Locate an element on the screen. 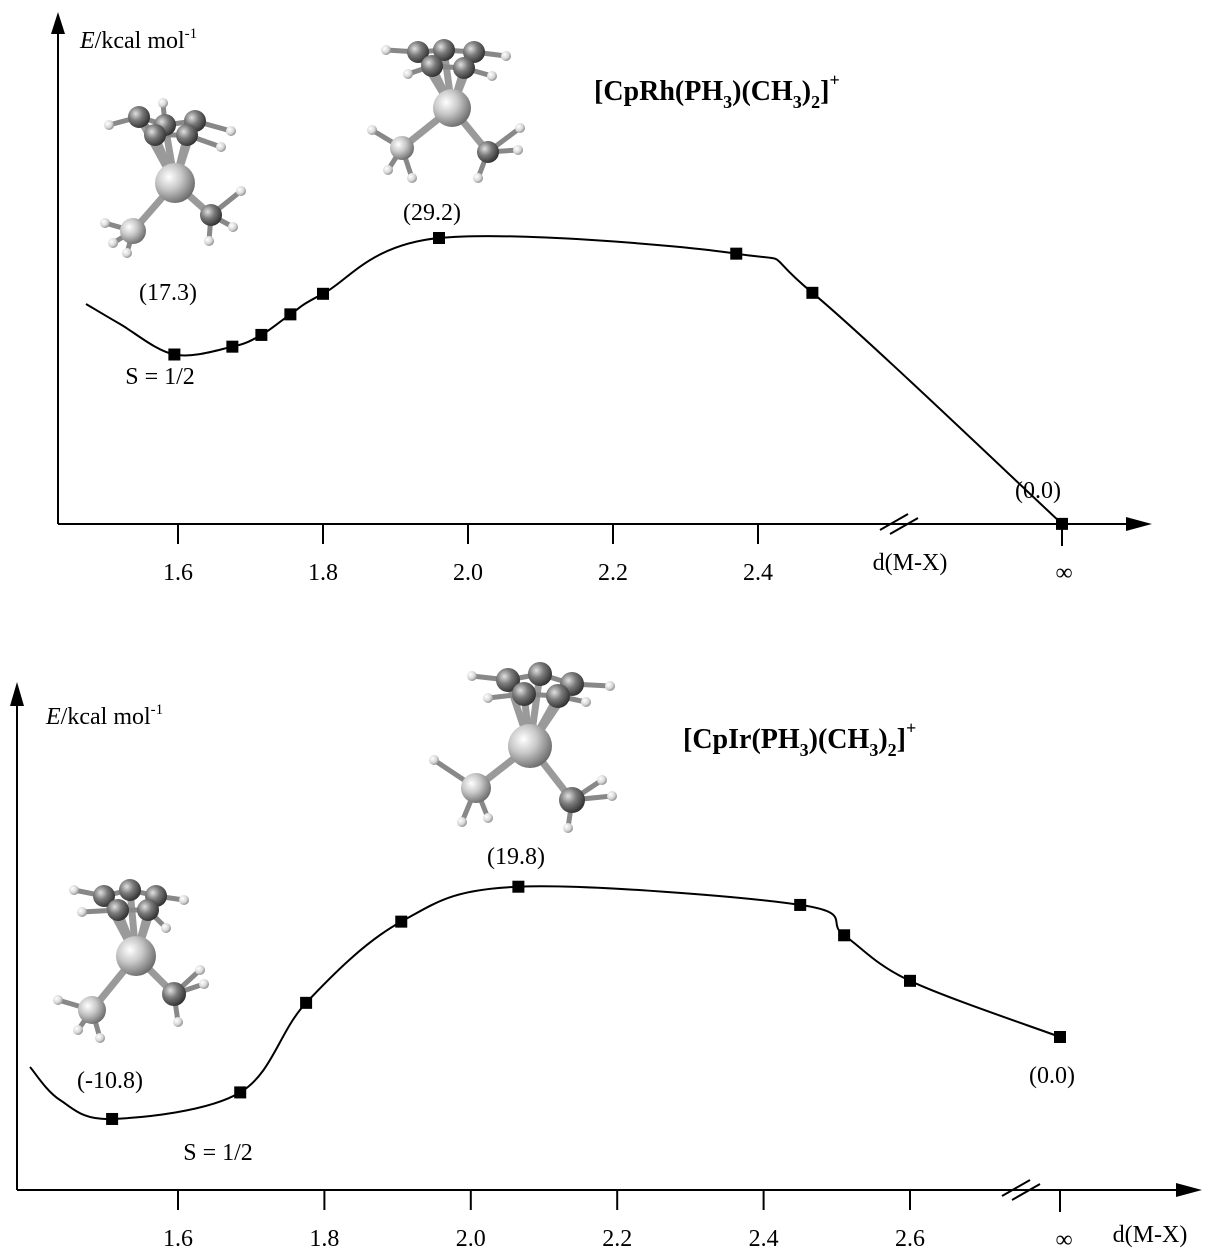  annotation-ts: (19.8) is located at coordinates (516, 857).